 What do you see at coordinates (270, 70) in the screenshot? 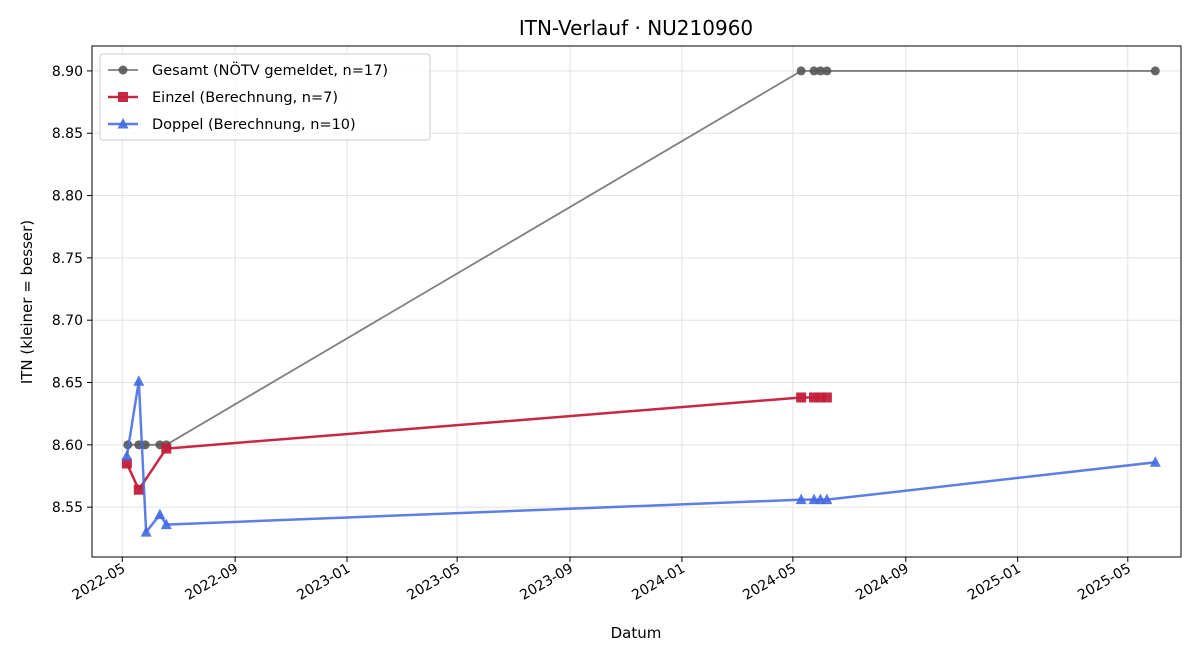
I see `legend-label: Gesamt (NÖTV gemeldet, n=17)` at bounding box center [270, 70].